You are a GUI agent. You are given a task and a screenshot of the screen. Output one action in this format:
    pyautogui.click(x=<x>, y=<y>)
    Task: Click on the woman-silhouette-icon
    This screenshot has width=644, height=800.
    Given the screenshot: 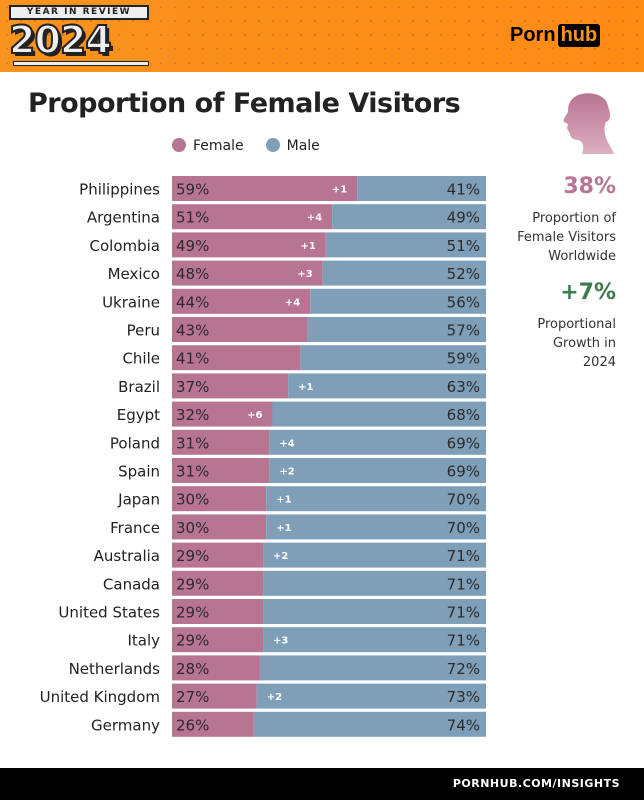 What is the action you would take?
    pyautogui.click(x=588, y=123)
    